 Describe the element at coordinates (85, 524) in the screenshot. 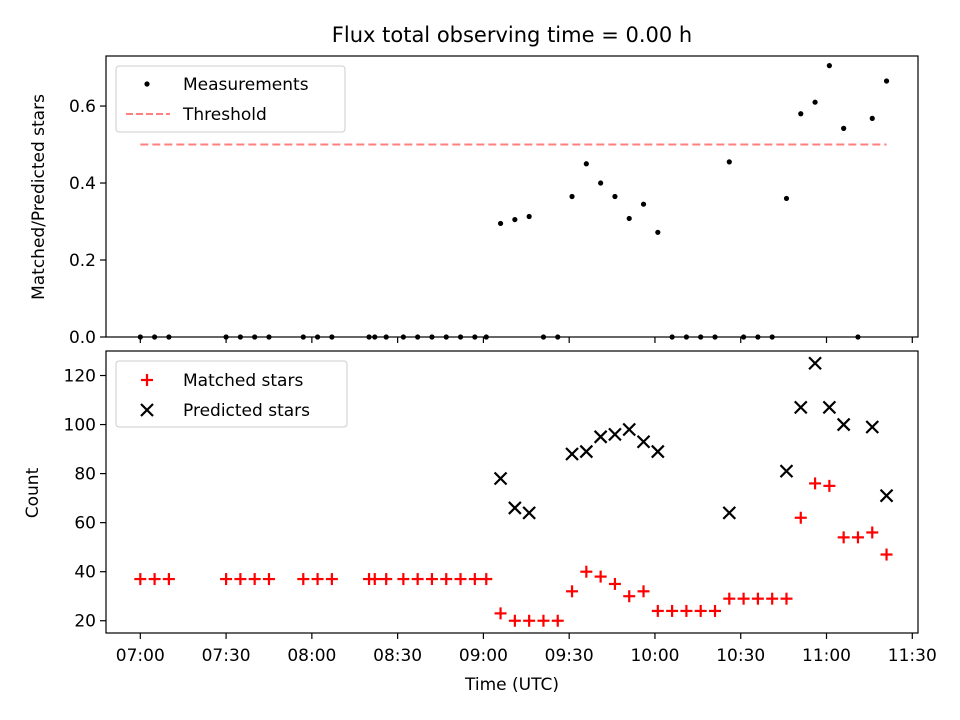

I see `bottom-y-tick-label: 60` at that location.